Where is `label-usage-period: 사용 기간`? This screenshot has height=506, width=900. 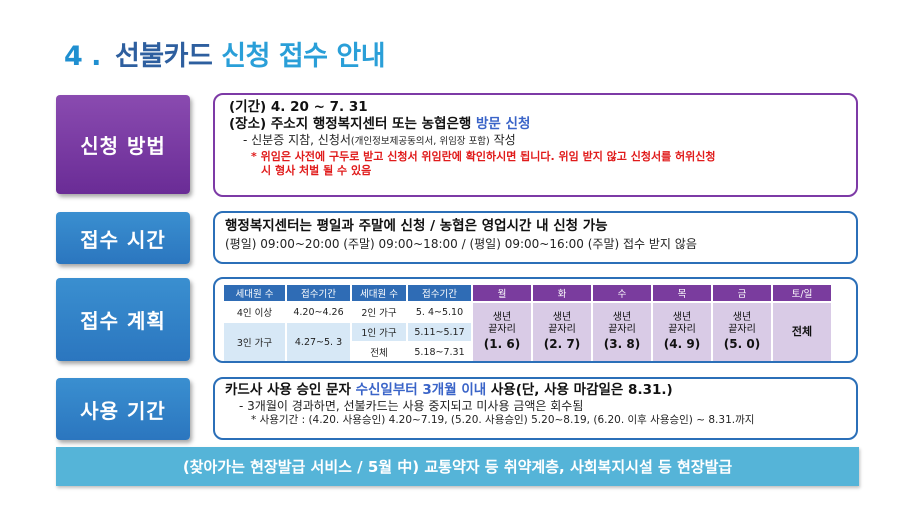 label-usage-period: 사용 기간 is located at coordinates (123, 409).